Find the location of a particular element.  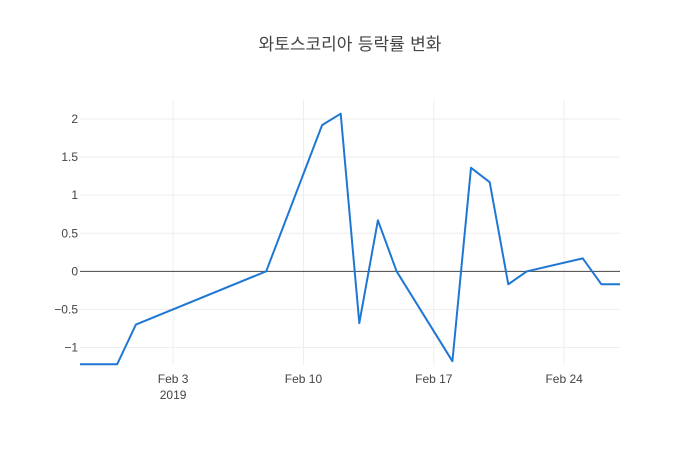

x-axis-year-label: 2019 is located at coordinates (173, 395).